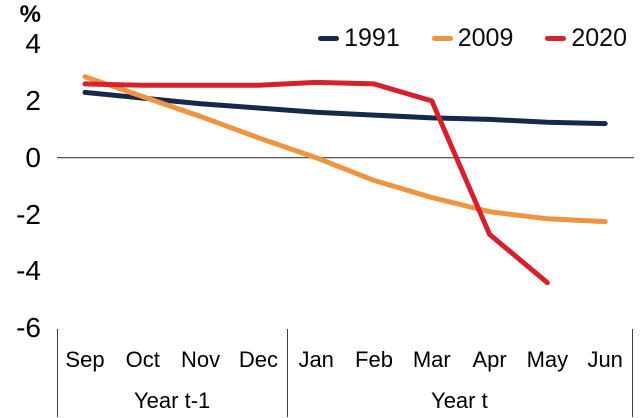 The height and width of the screenshot is (418, 640). Describe the element at coordinates (489, 359) in the screenshot. I see `x-tick-label: Apr` at that location.